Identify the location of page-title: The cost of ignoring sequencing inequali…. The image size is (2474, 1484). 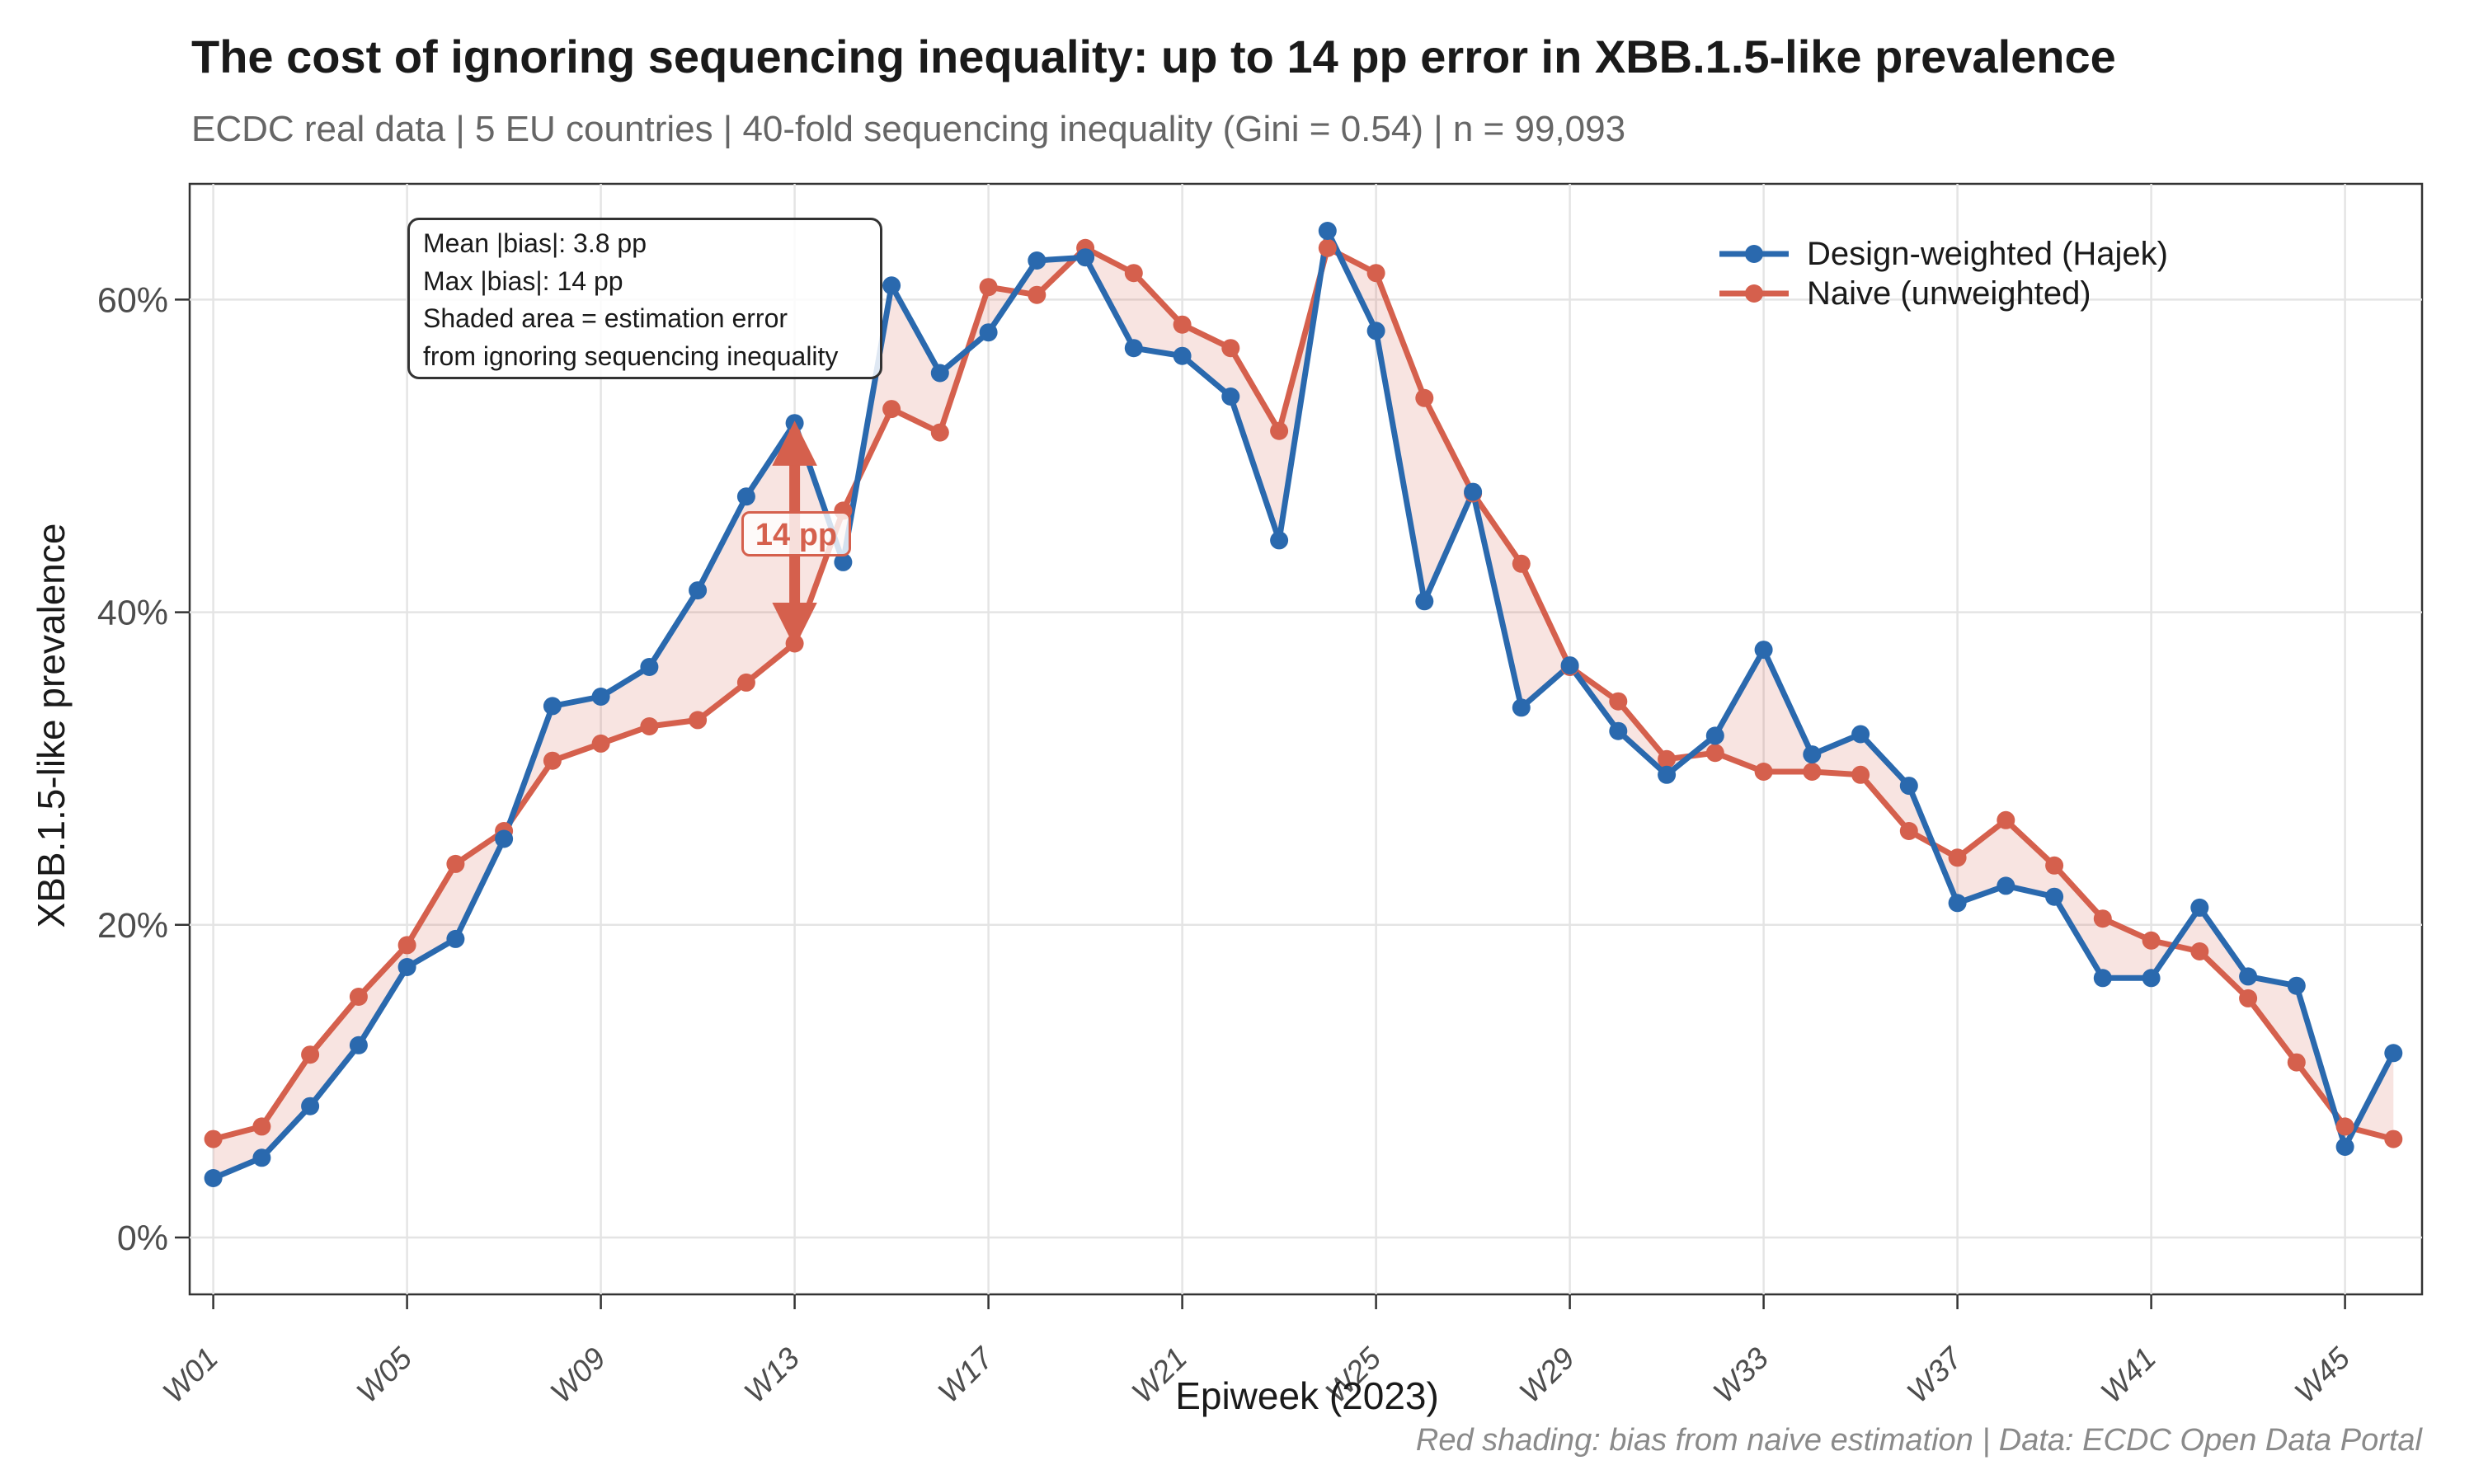
(1153, 56).